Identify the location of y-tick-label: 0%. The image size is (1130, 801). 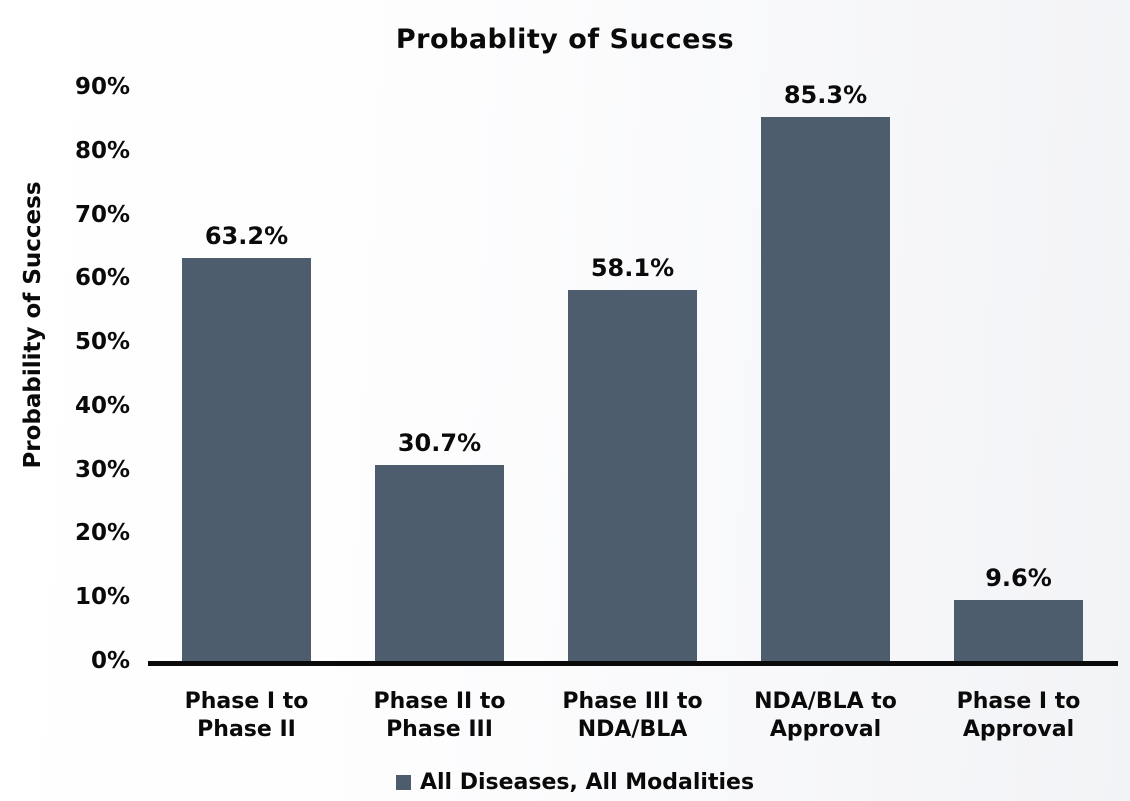
(110, 661).